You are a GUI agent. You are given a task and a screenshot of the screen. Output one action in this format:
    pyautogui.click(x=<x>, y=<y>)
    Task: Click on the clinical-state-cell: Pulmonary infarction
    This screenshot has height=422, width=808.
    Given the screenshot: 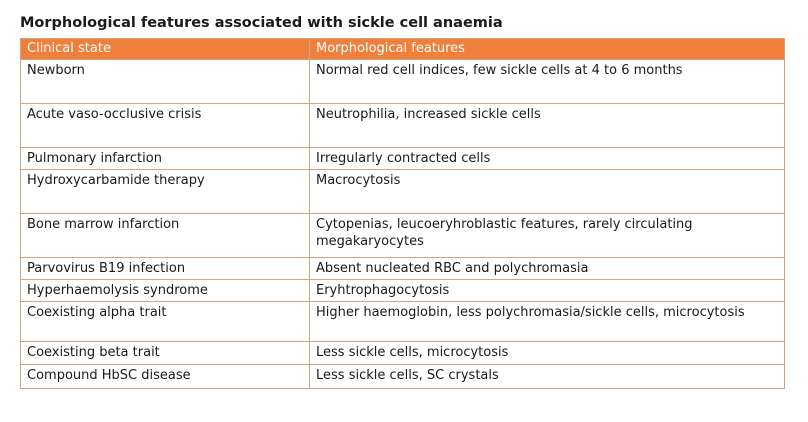 What is the action you would take?
    pyautogui.click(x=165, y=158)
    